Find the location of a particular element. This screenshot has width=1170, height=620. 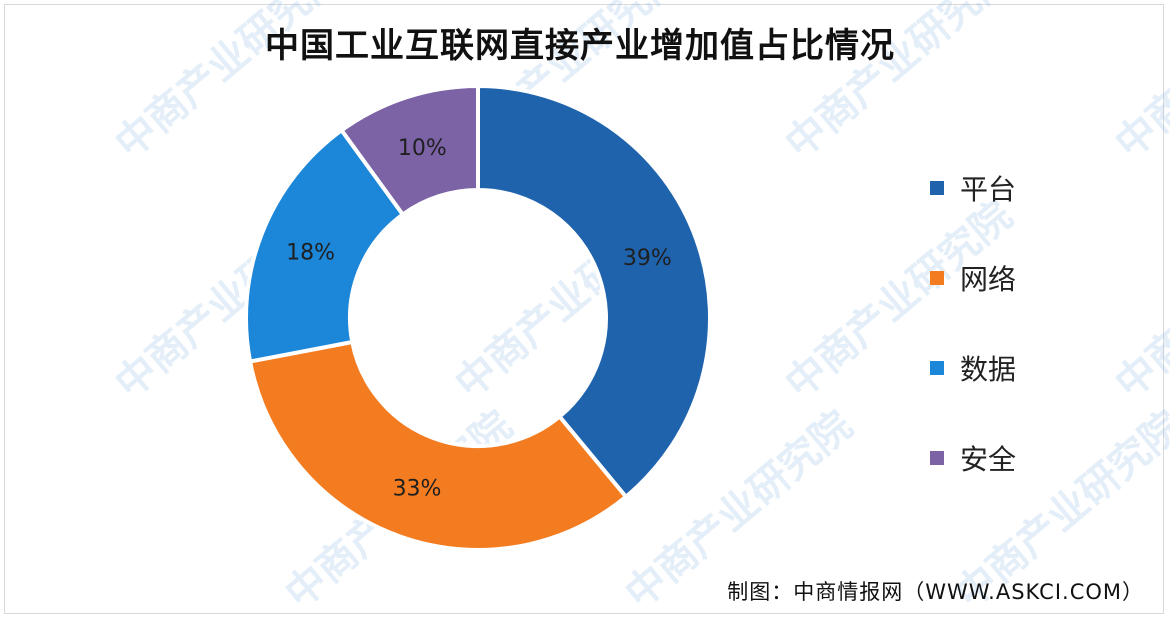

slice-label-platform: 39% is located at coordinates (647, 258).